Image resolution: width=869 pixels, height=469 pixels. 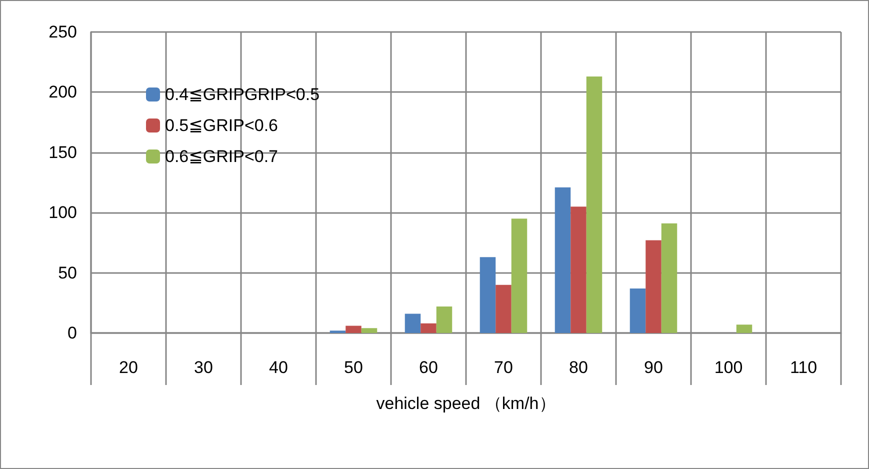 What do you see at coordinates (221, 125) in the screenshot?
I see `legend-label: 0.5≦GRIP<0.6` at bounding box center [221, 125].